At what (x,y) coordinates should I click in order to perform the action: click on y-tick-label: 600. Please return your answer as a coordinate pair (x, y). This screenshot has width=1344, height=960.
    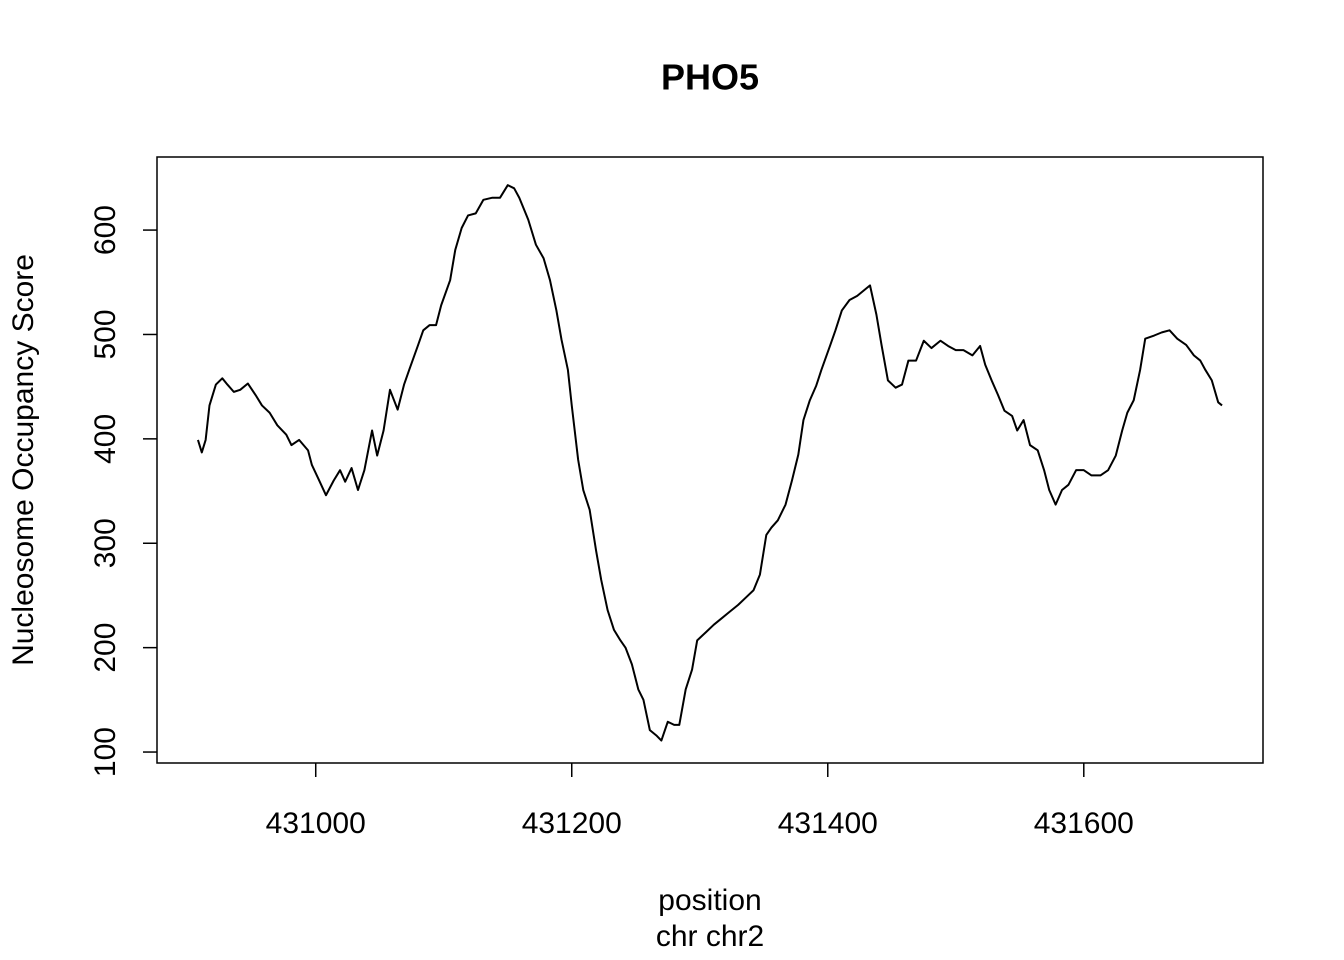
    Looking at the image, I should click on (105, 230).